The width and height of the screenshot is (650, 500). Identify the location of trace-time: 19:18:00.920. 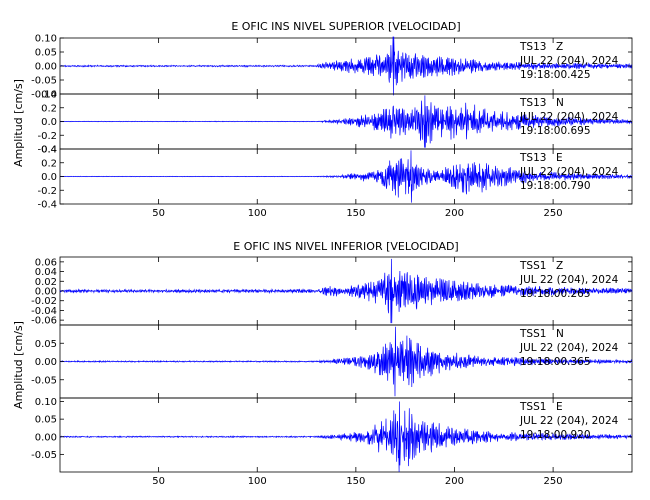
(555, 435).